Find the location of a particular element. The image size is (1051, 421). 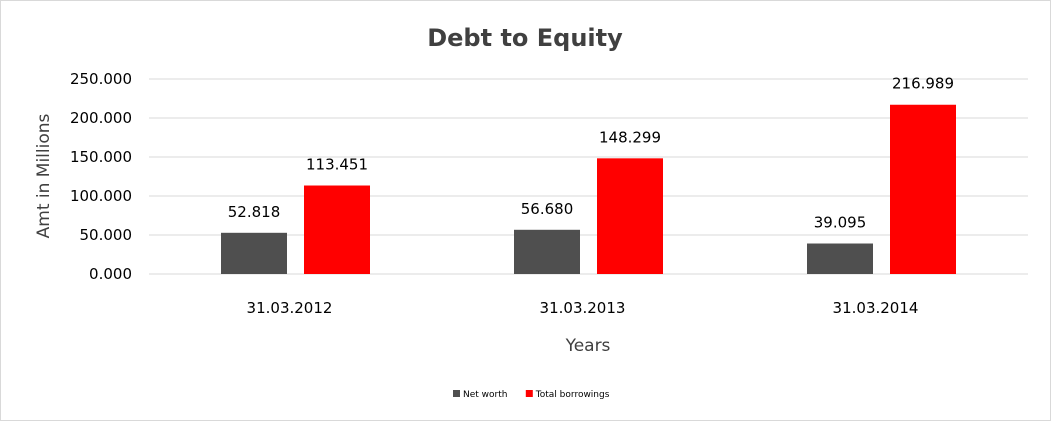

data-label: 216.989 is located at coordinates (923, 84).